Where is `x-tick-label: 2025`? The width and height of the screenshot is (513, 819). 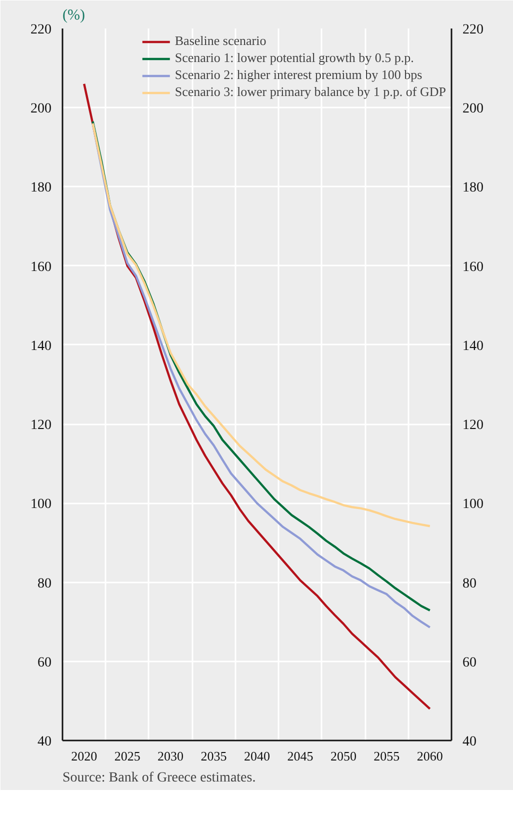 x-tick-label: 2025 is located at coordinates (127, 756).